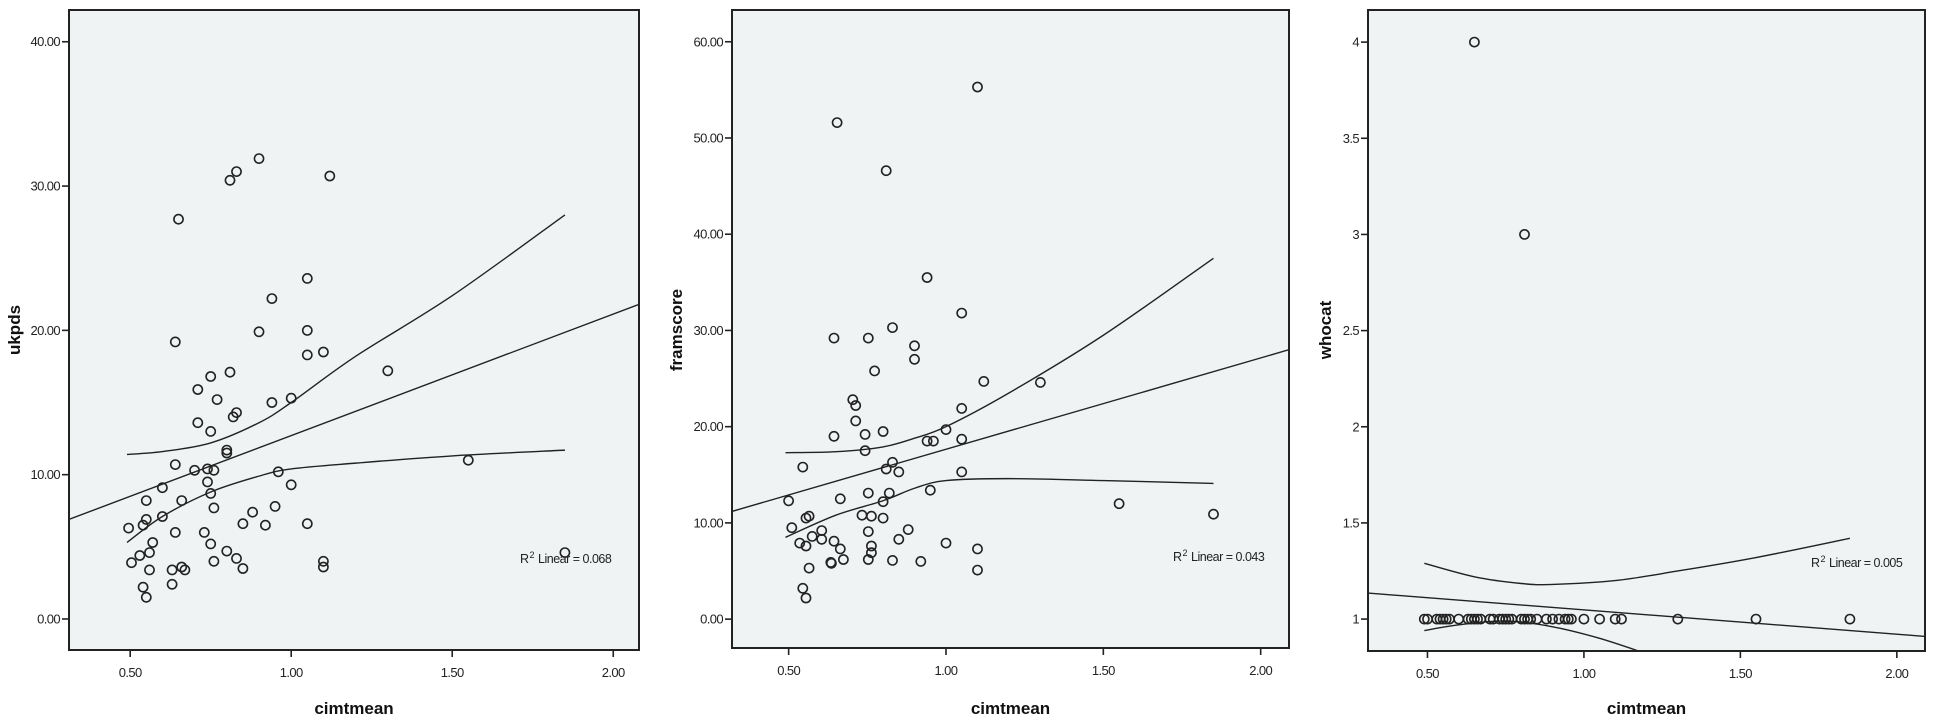 This screenshot has height=727, width=1939. I want to click on x-axis-title: cimtmean, so click(1010, 708).